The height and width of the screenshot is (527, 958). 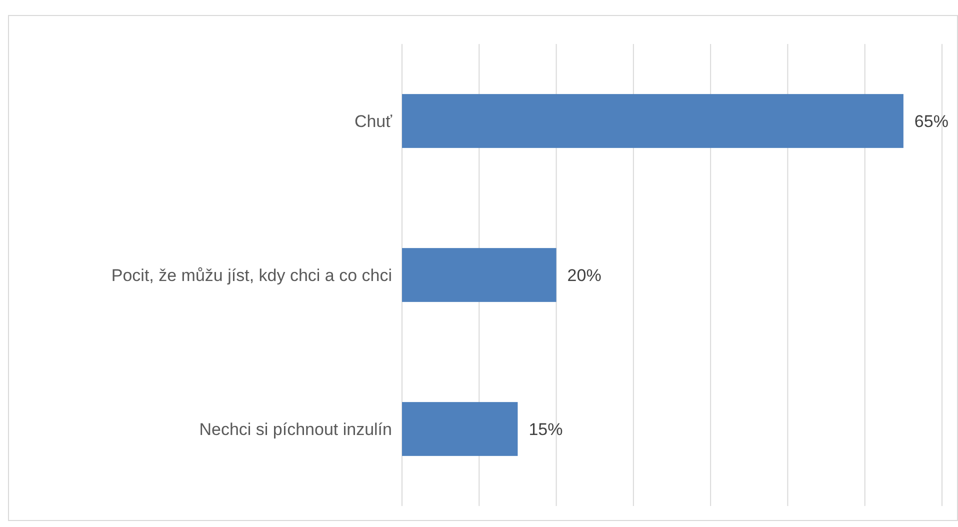 I want to click on y-tick-label: Chuť, so click(x=373, y=121).